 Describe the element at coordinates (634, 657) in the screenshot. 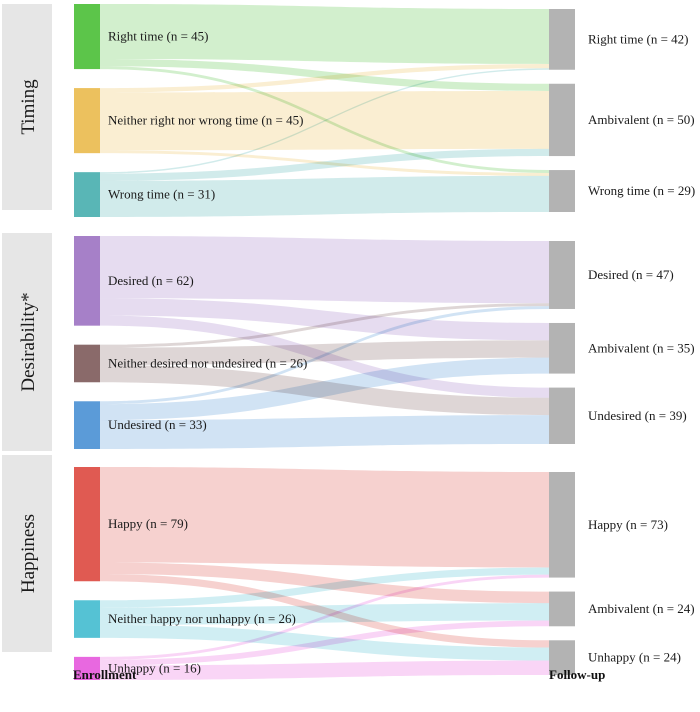

I see `target-label-t_unh: Unhappy (n = 24)` at that location.